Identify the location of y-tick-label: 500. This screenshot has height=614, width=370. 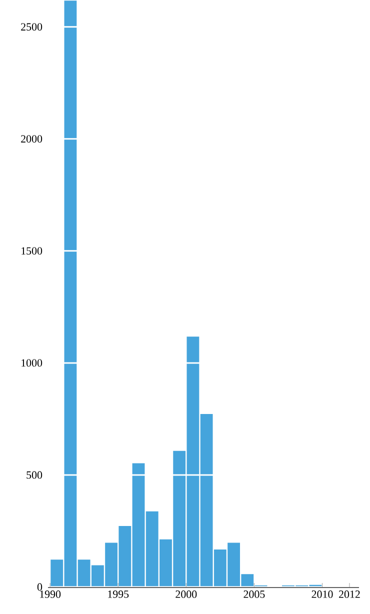
(34, 475).